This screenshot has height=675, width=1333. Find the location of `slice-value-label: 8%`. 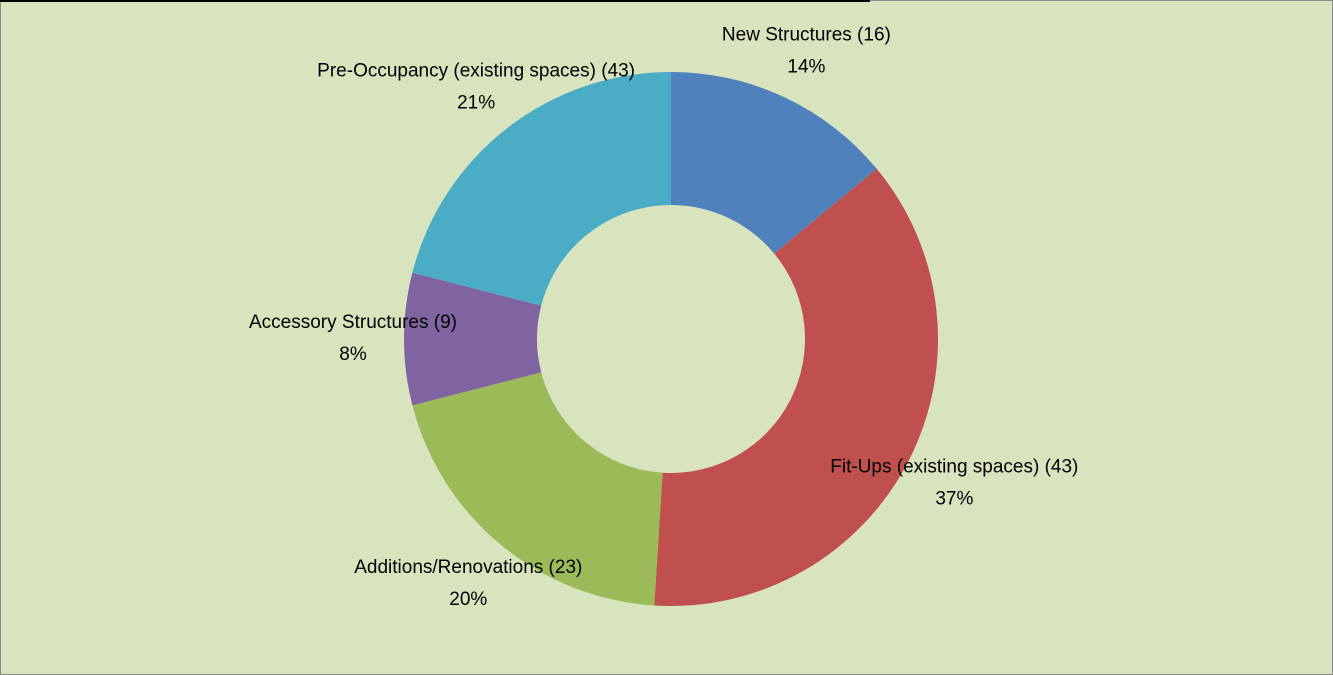

slice-value-label: 8% is located at coordinates (353, 354).